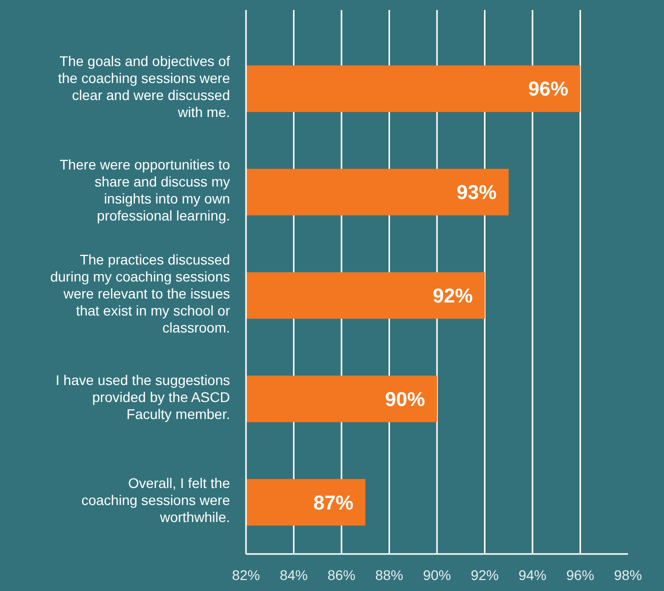 This screenshot has width=664, height=591. I want to click on x-tick-label: 84%, so click(294, 575).